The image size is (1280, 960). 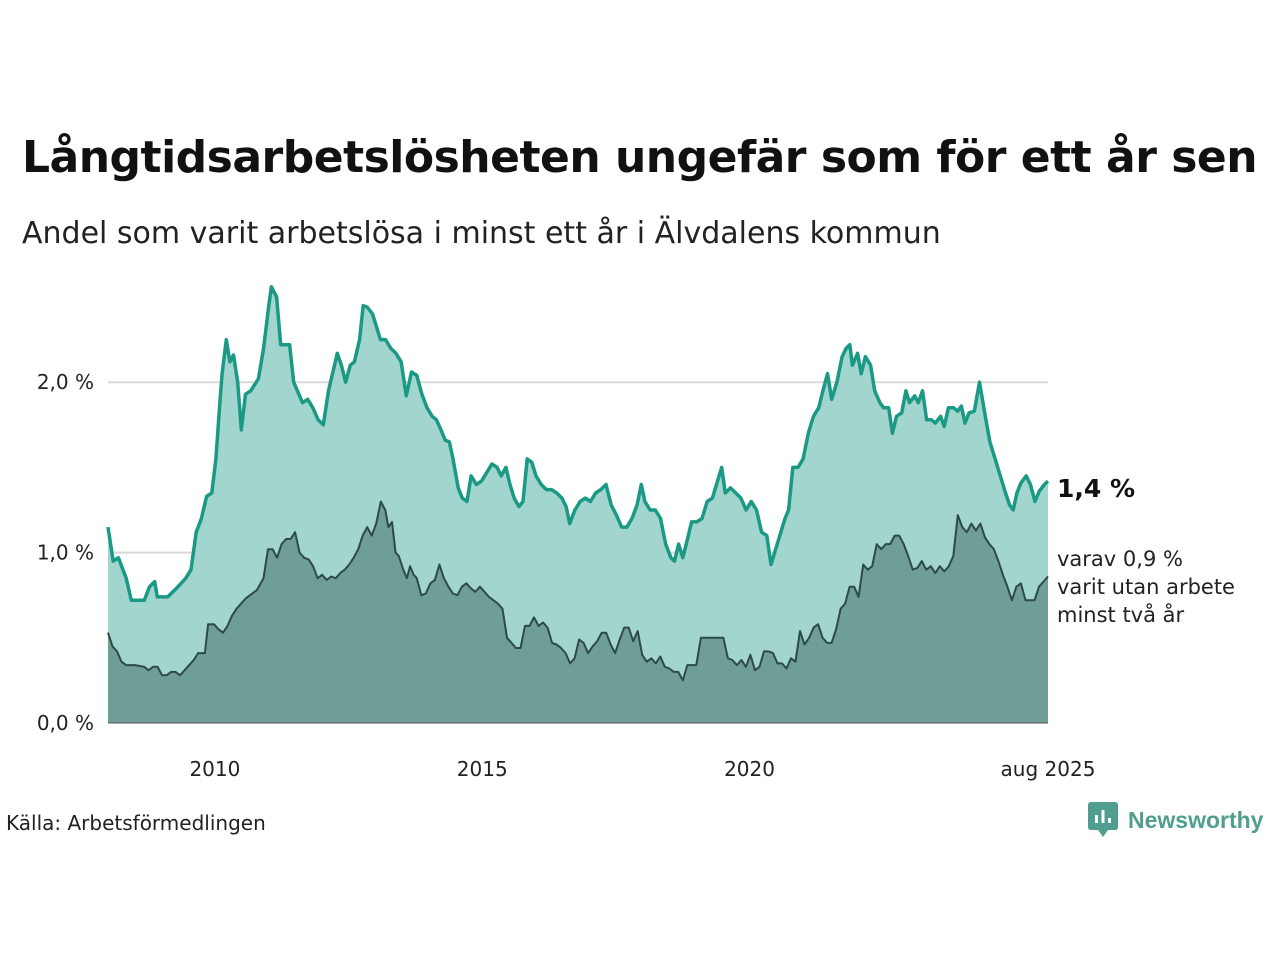 What do you see at coordinates (214, 769) in the screenshot?
I see `x-tick-label: 2010` at bounding box center [214, 769].